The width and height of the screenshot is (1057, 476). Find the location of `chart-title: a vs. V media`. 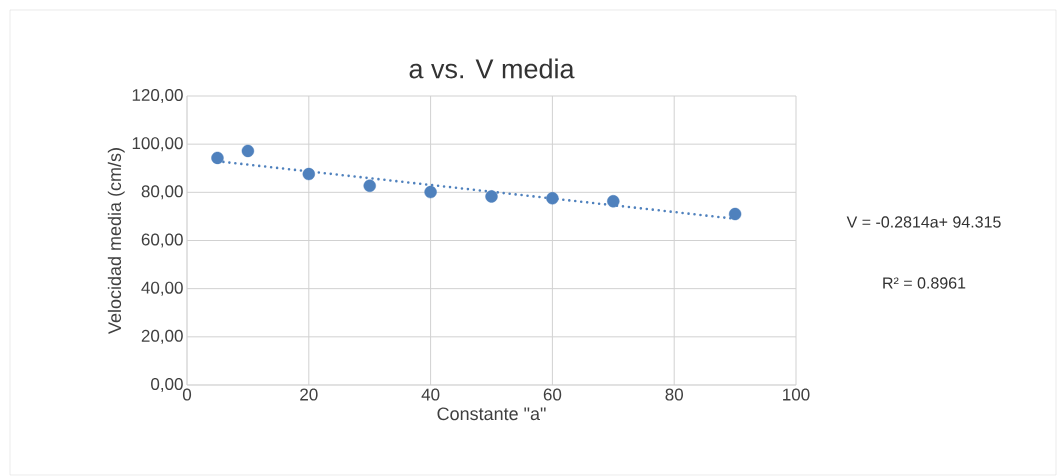

chart-title: a vs. V media is located at coordinates (492, 68).